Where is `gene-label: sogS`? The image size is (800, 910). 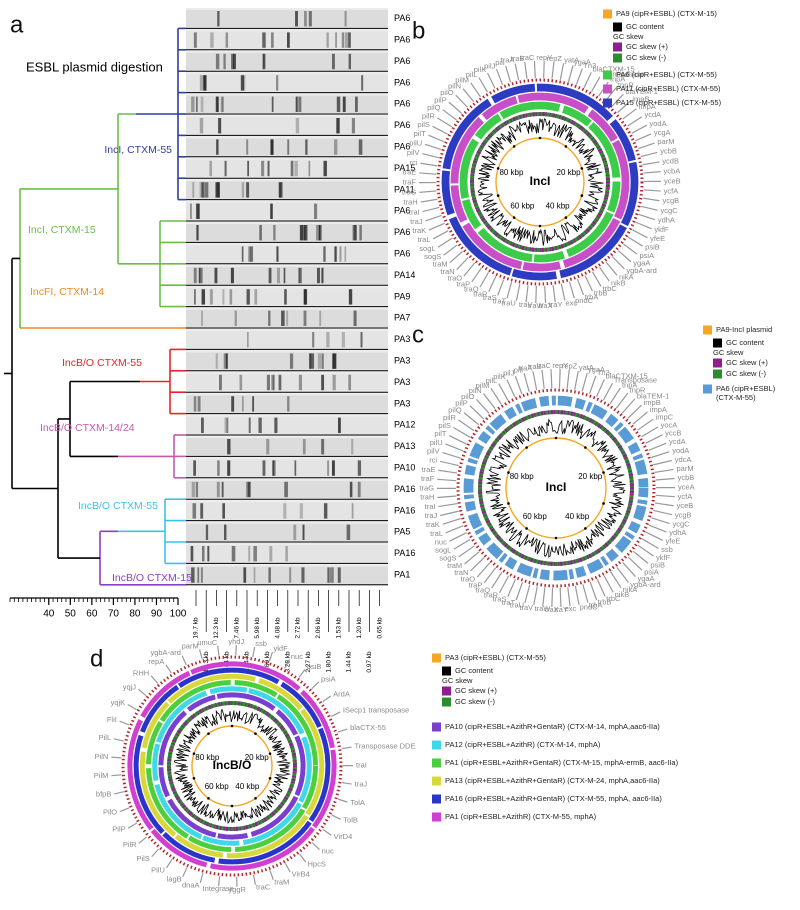
gene-label: sogS is located at coordinates (432, 256).